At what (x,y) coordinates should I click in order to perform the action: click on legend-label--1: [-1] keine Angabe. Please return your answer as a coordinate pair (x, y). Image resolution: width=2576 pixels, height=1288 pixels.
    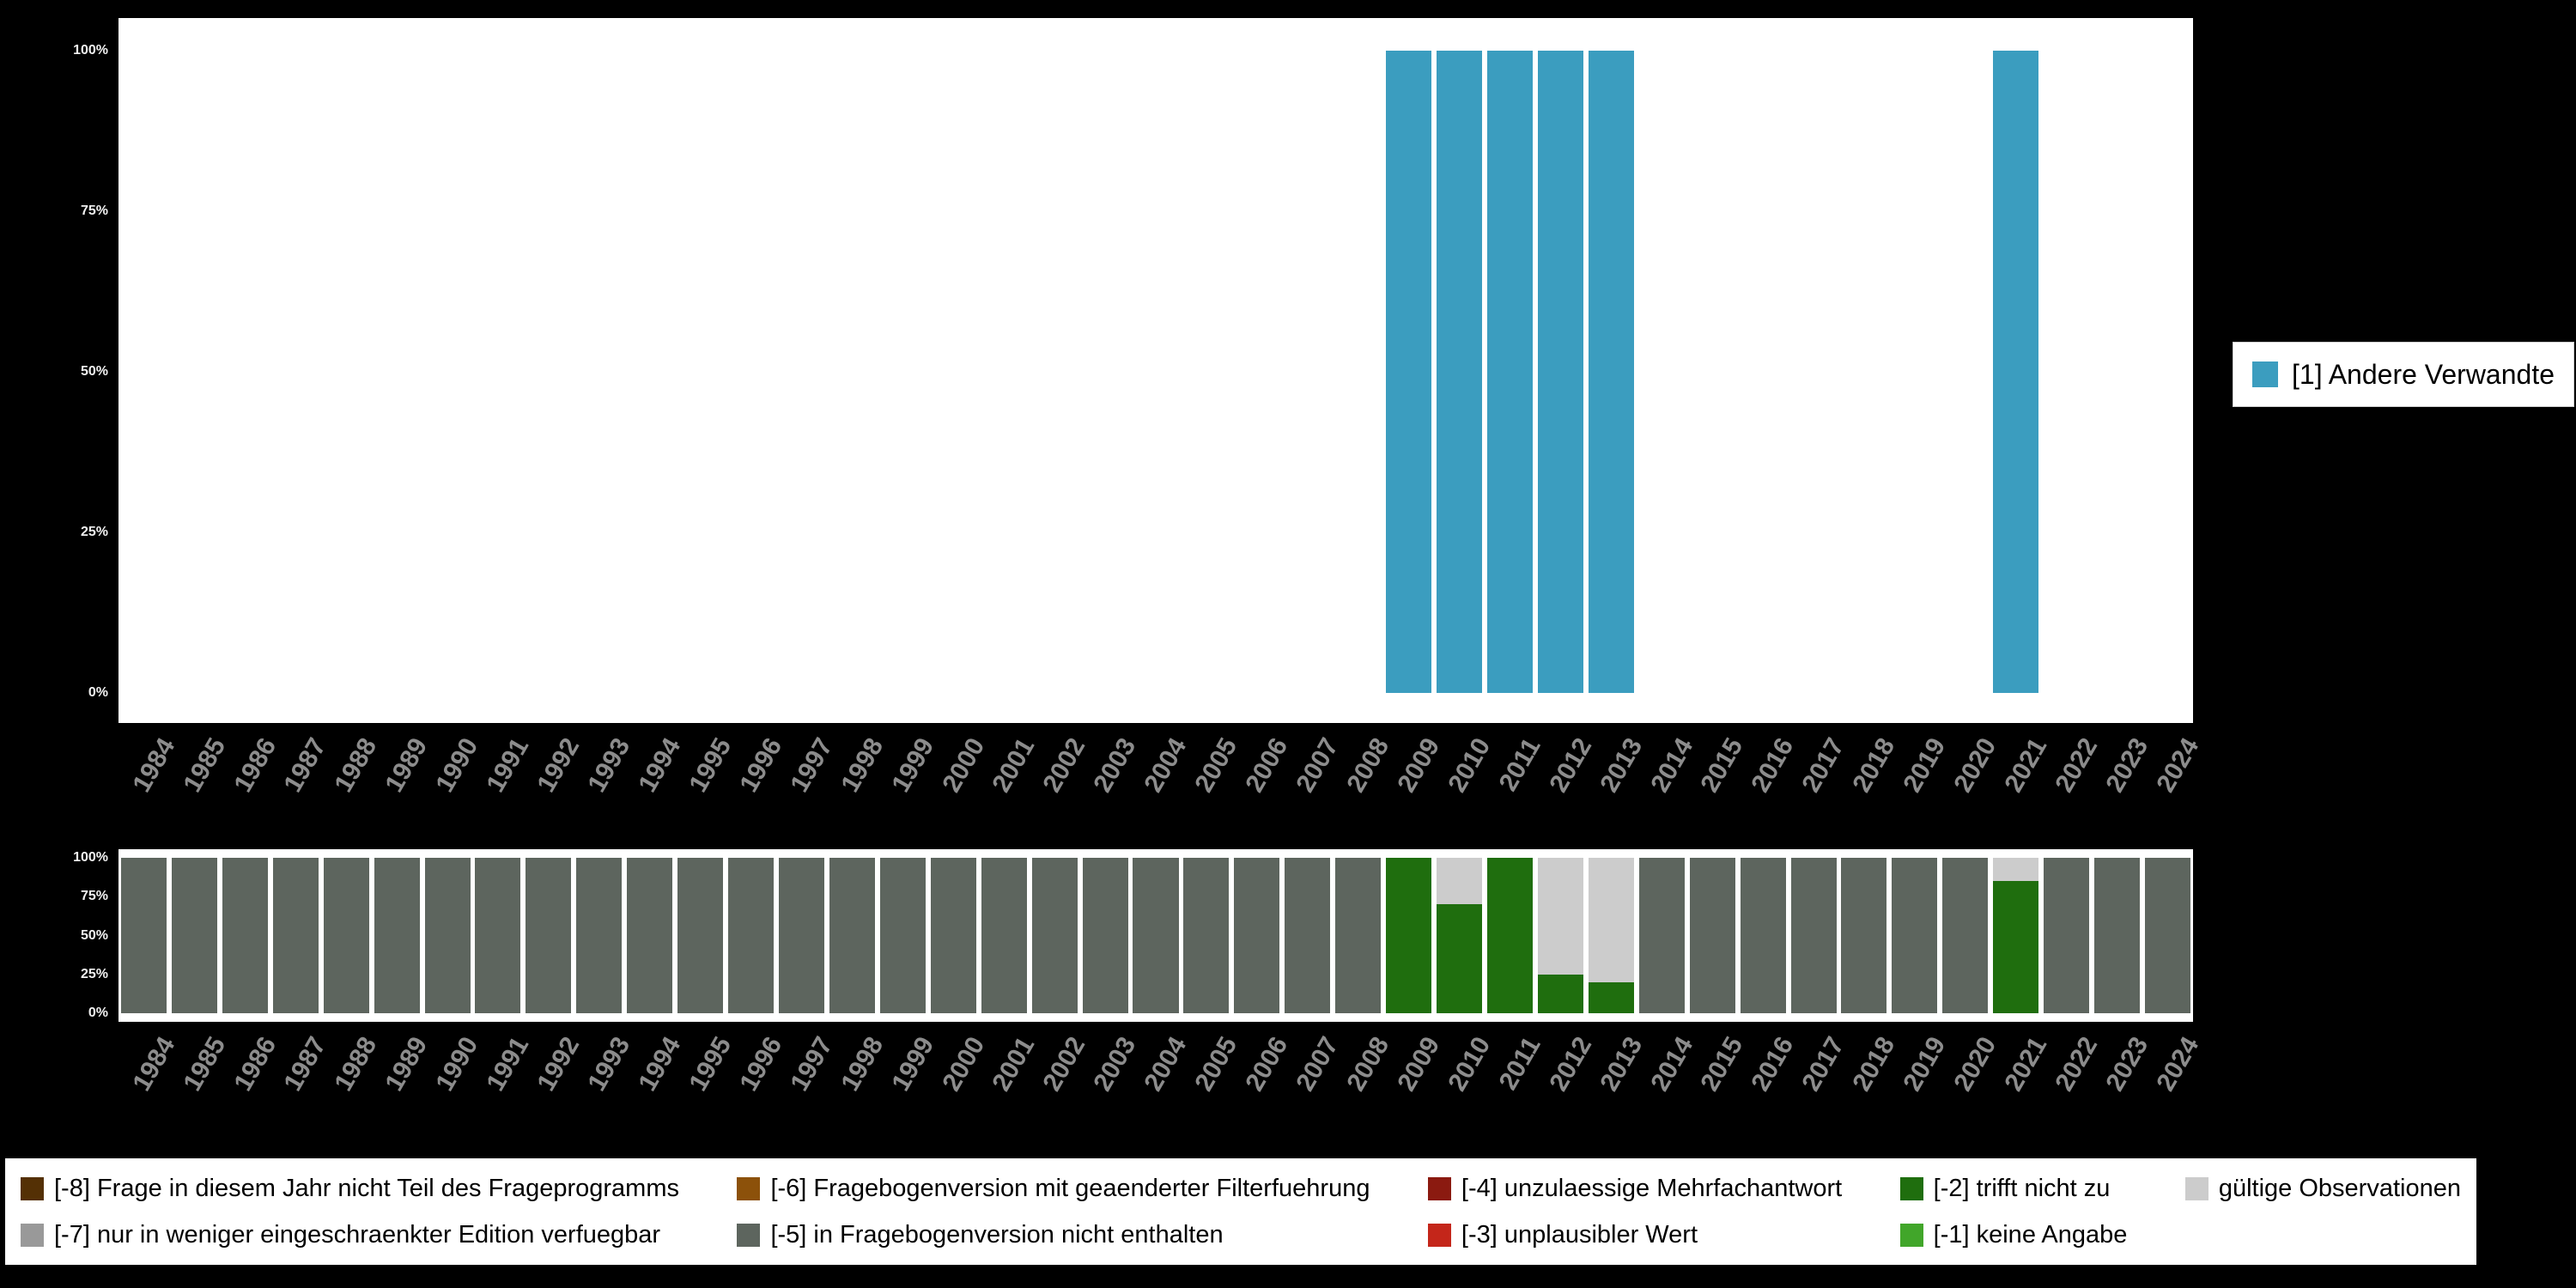
    Looking at the image, I should click on (2031, 1235).